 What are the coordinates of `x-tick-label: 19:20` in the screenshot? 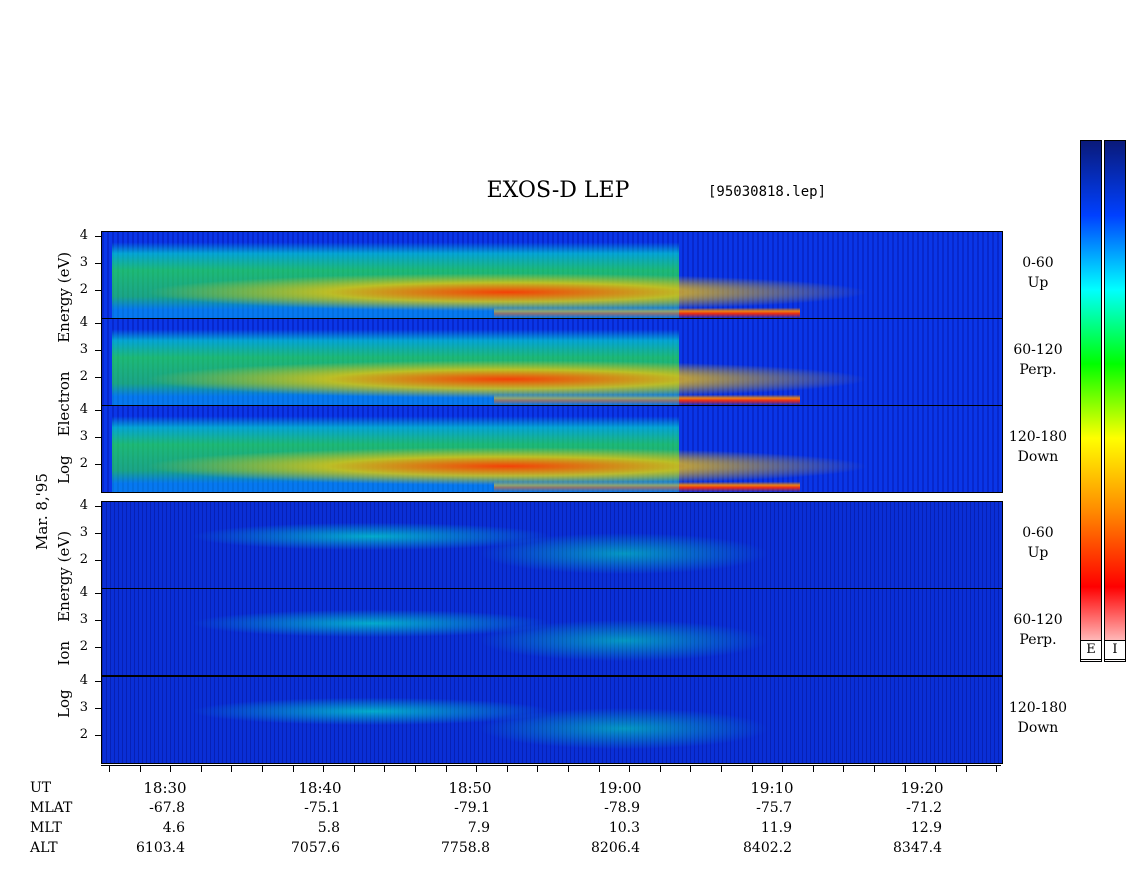 It's located at (922, 788).